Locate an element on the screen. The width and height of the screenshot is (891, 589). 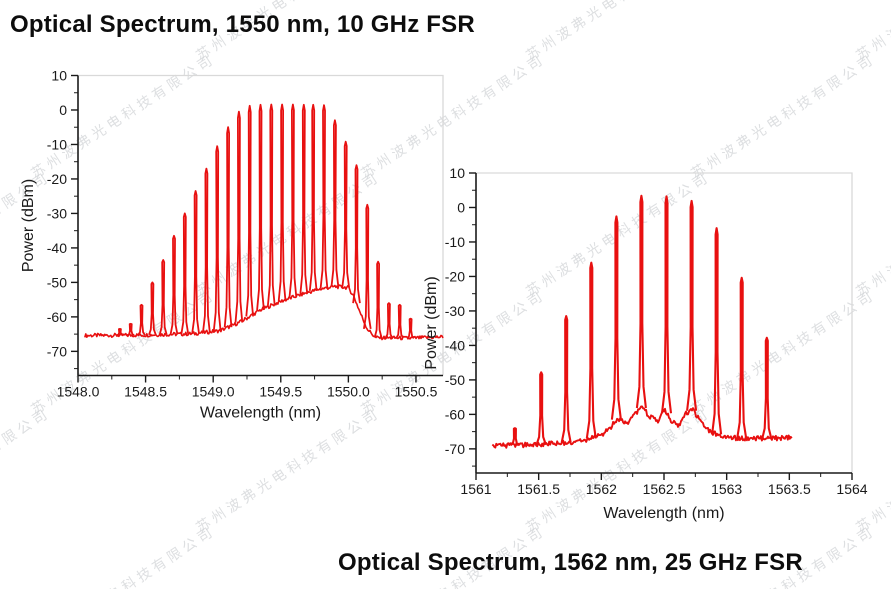
chart-1562-title: Optical Spectrum, 1562 nm, 25 GHz FSR is located at coordinates (570, 562).